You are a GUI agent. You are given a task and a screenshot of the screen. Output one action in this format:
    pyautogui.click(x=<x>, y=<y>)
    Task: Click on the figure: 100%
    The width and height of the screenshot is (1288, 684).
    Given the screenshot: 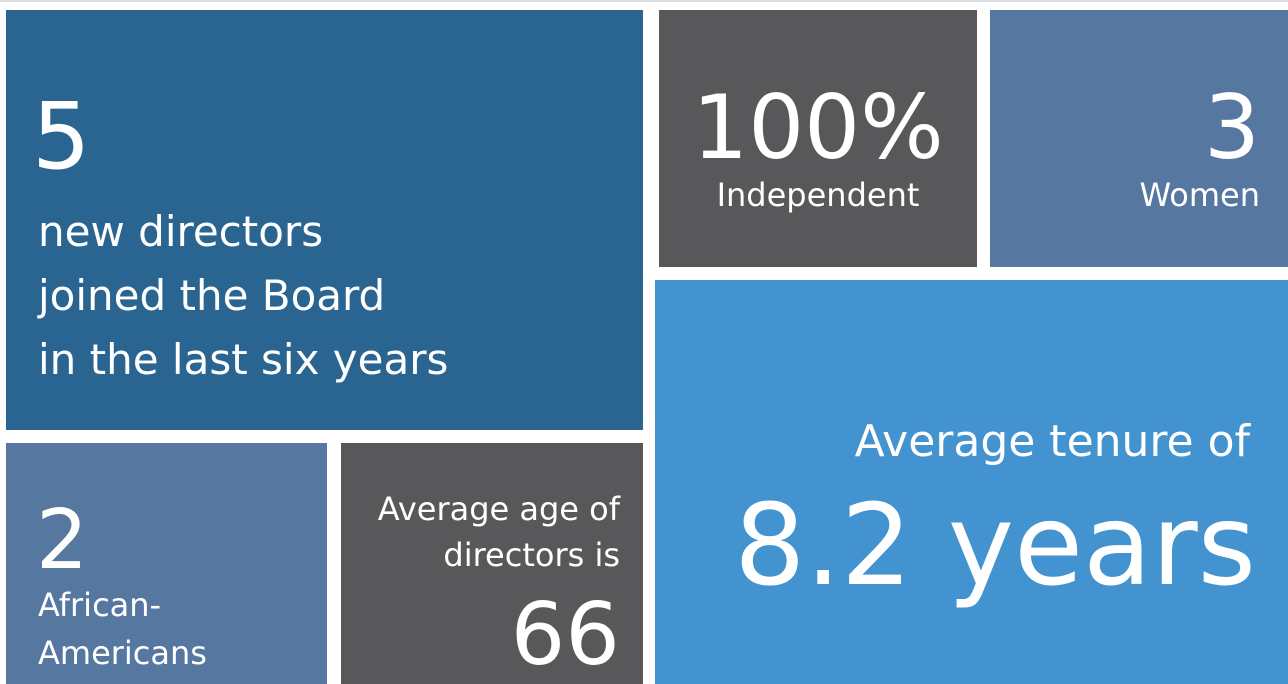 What is the action you would take?
    pyautogui.click(x=818, y=127)
    